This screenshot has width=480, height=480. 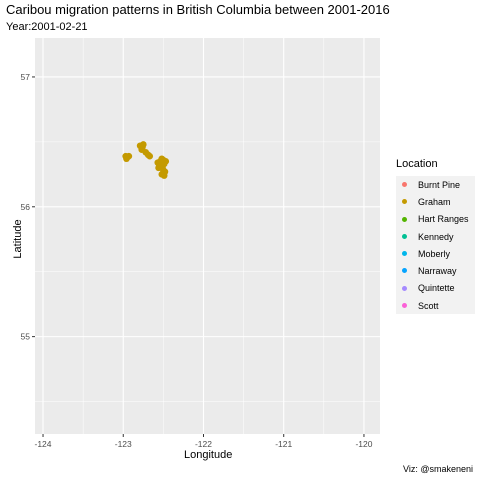 I want to click on legend-label: Burnt Pine, so click(x=439, y=184).